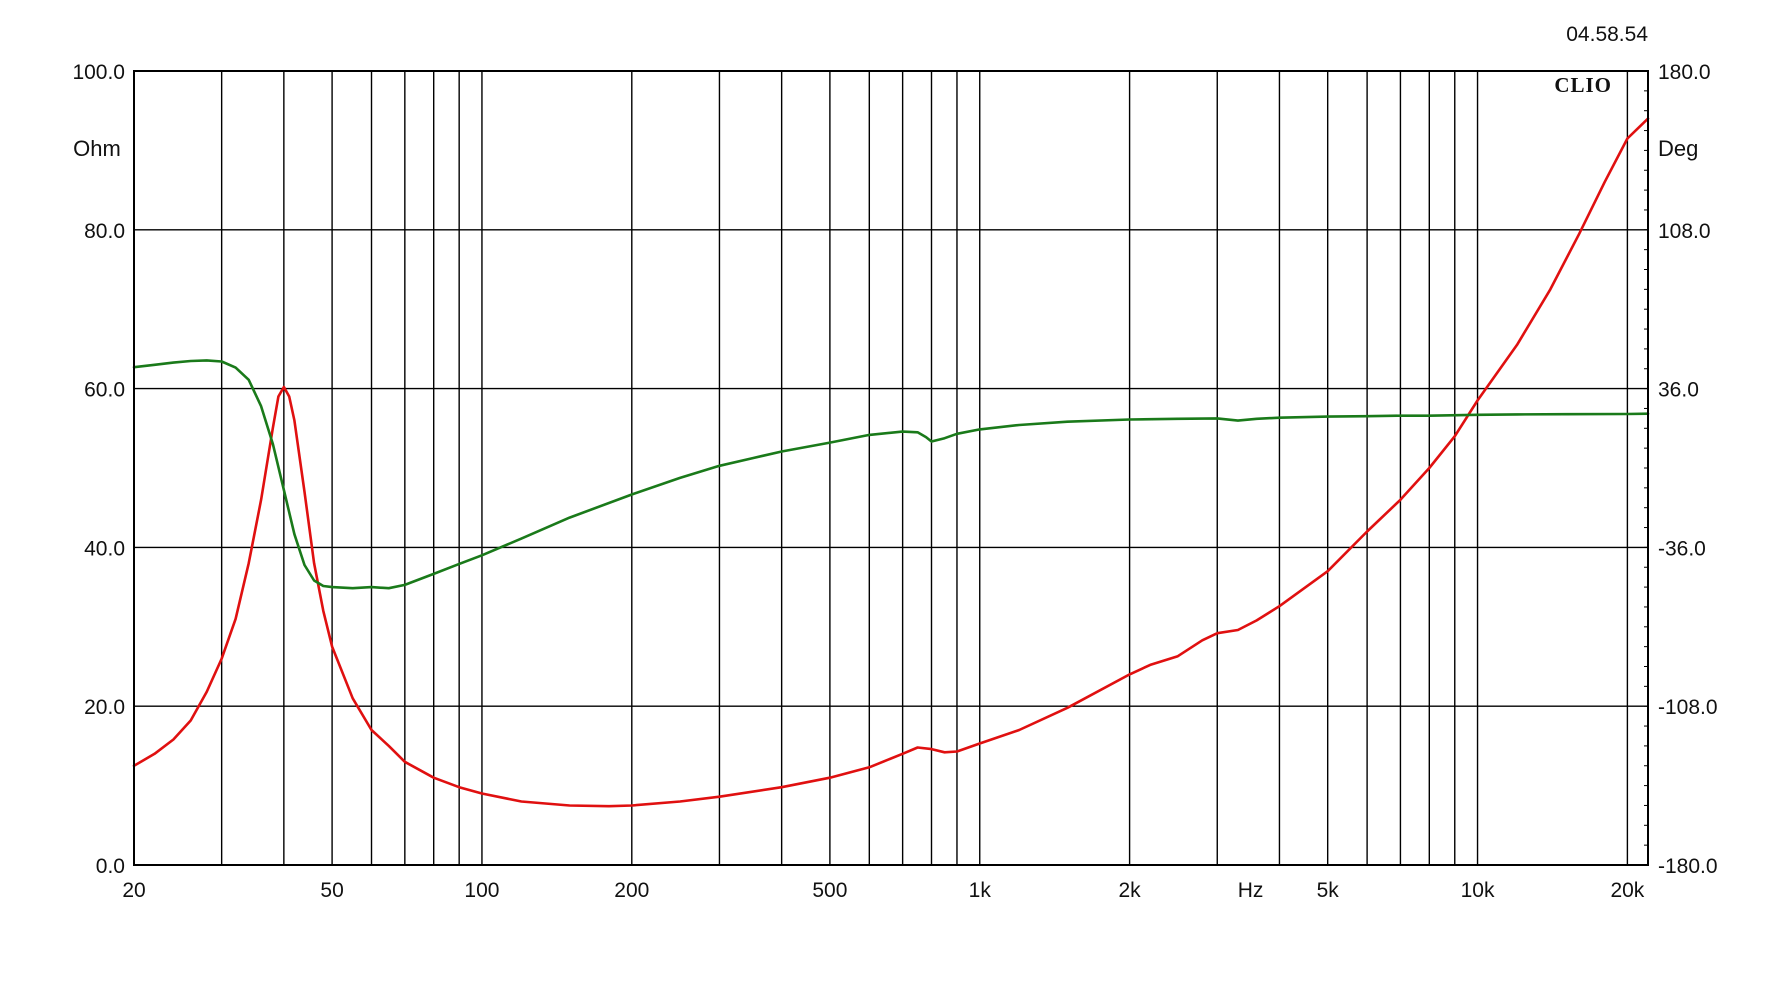  I want to click on x-tick-label: 5k, so click(1328, 890).